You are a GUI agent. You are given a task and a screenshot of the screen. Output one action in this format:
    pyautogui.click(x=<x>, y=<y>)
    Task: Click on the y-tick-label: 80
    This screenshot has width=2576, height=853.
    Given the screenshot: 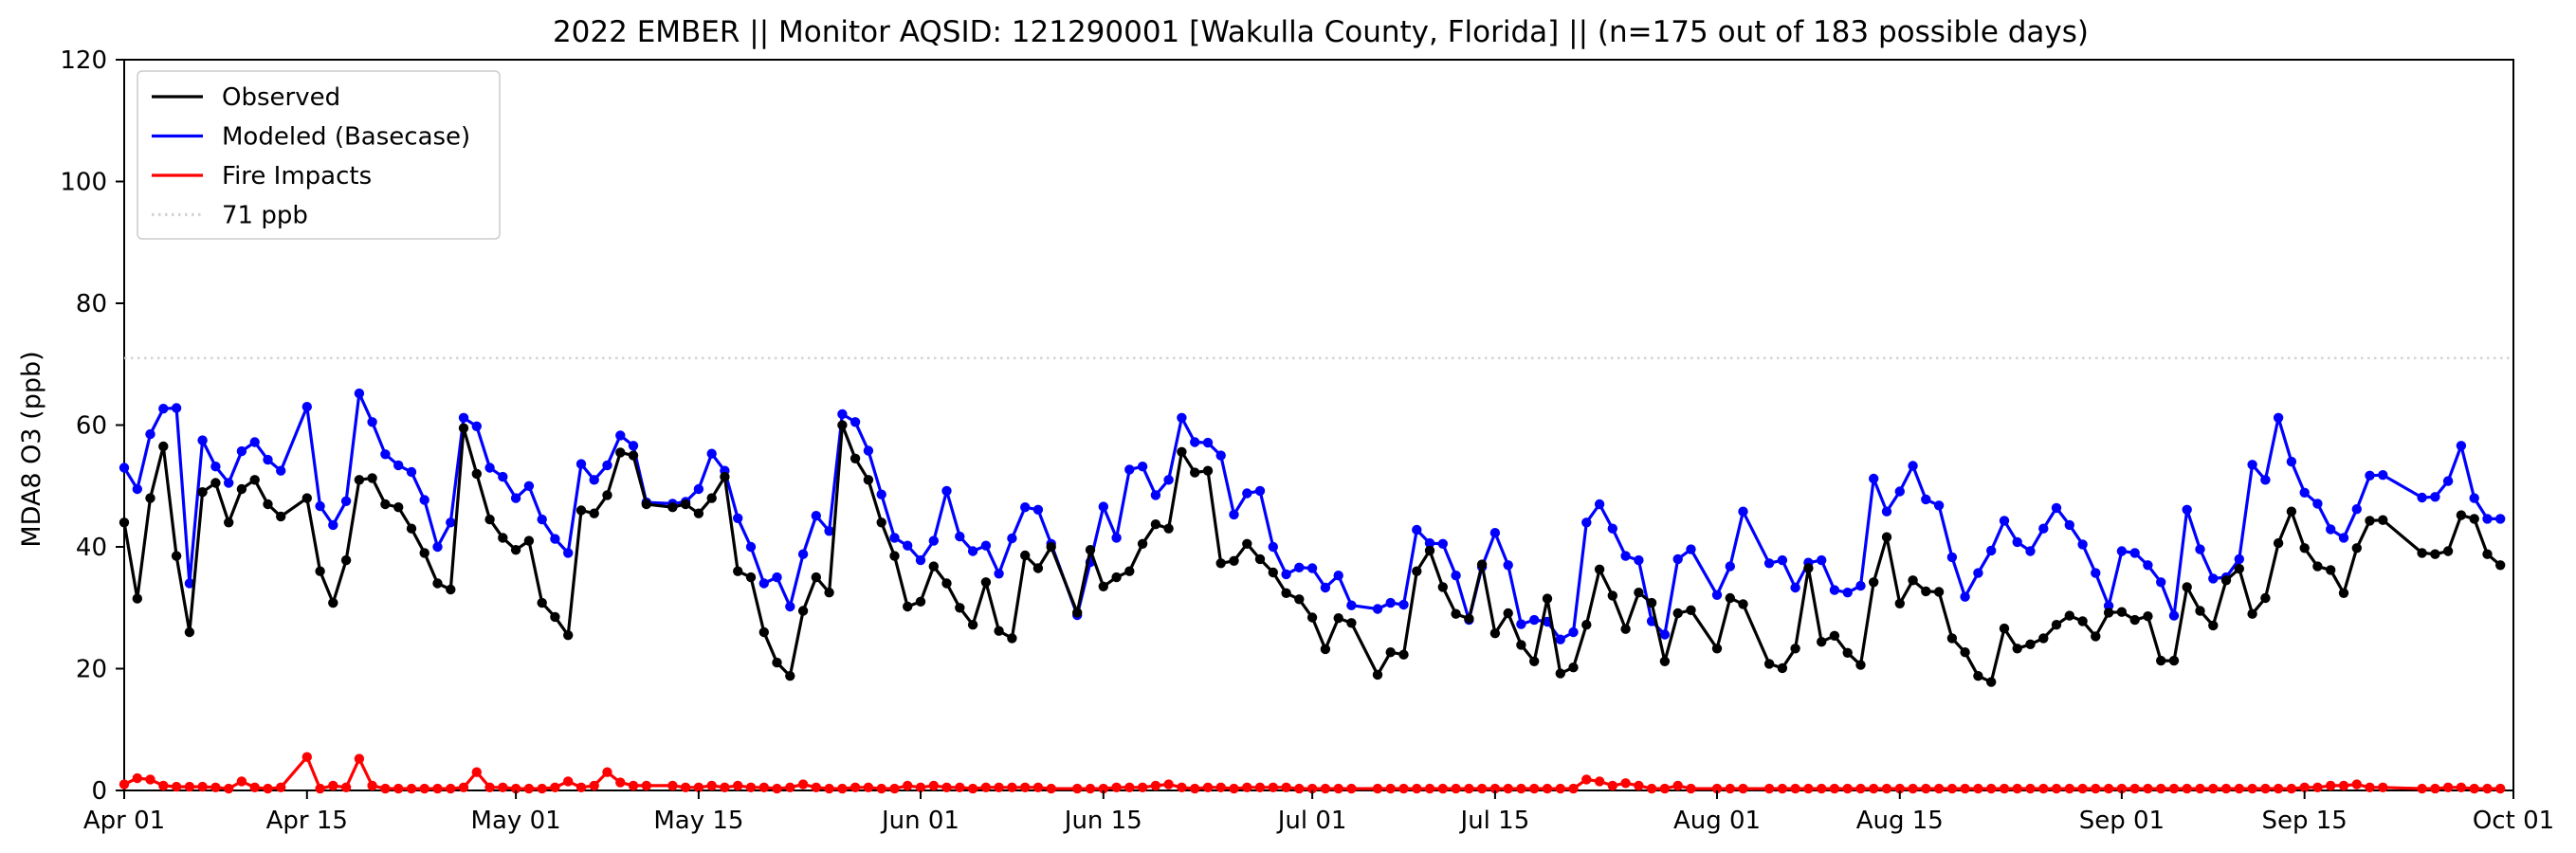 What is the action you would take?
    pyautogui.click(x=91, y=304)
    